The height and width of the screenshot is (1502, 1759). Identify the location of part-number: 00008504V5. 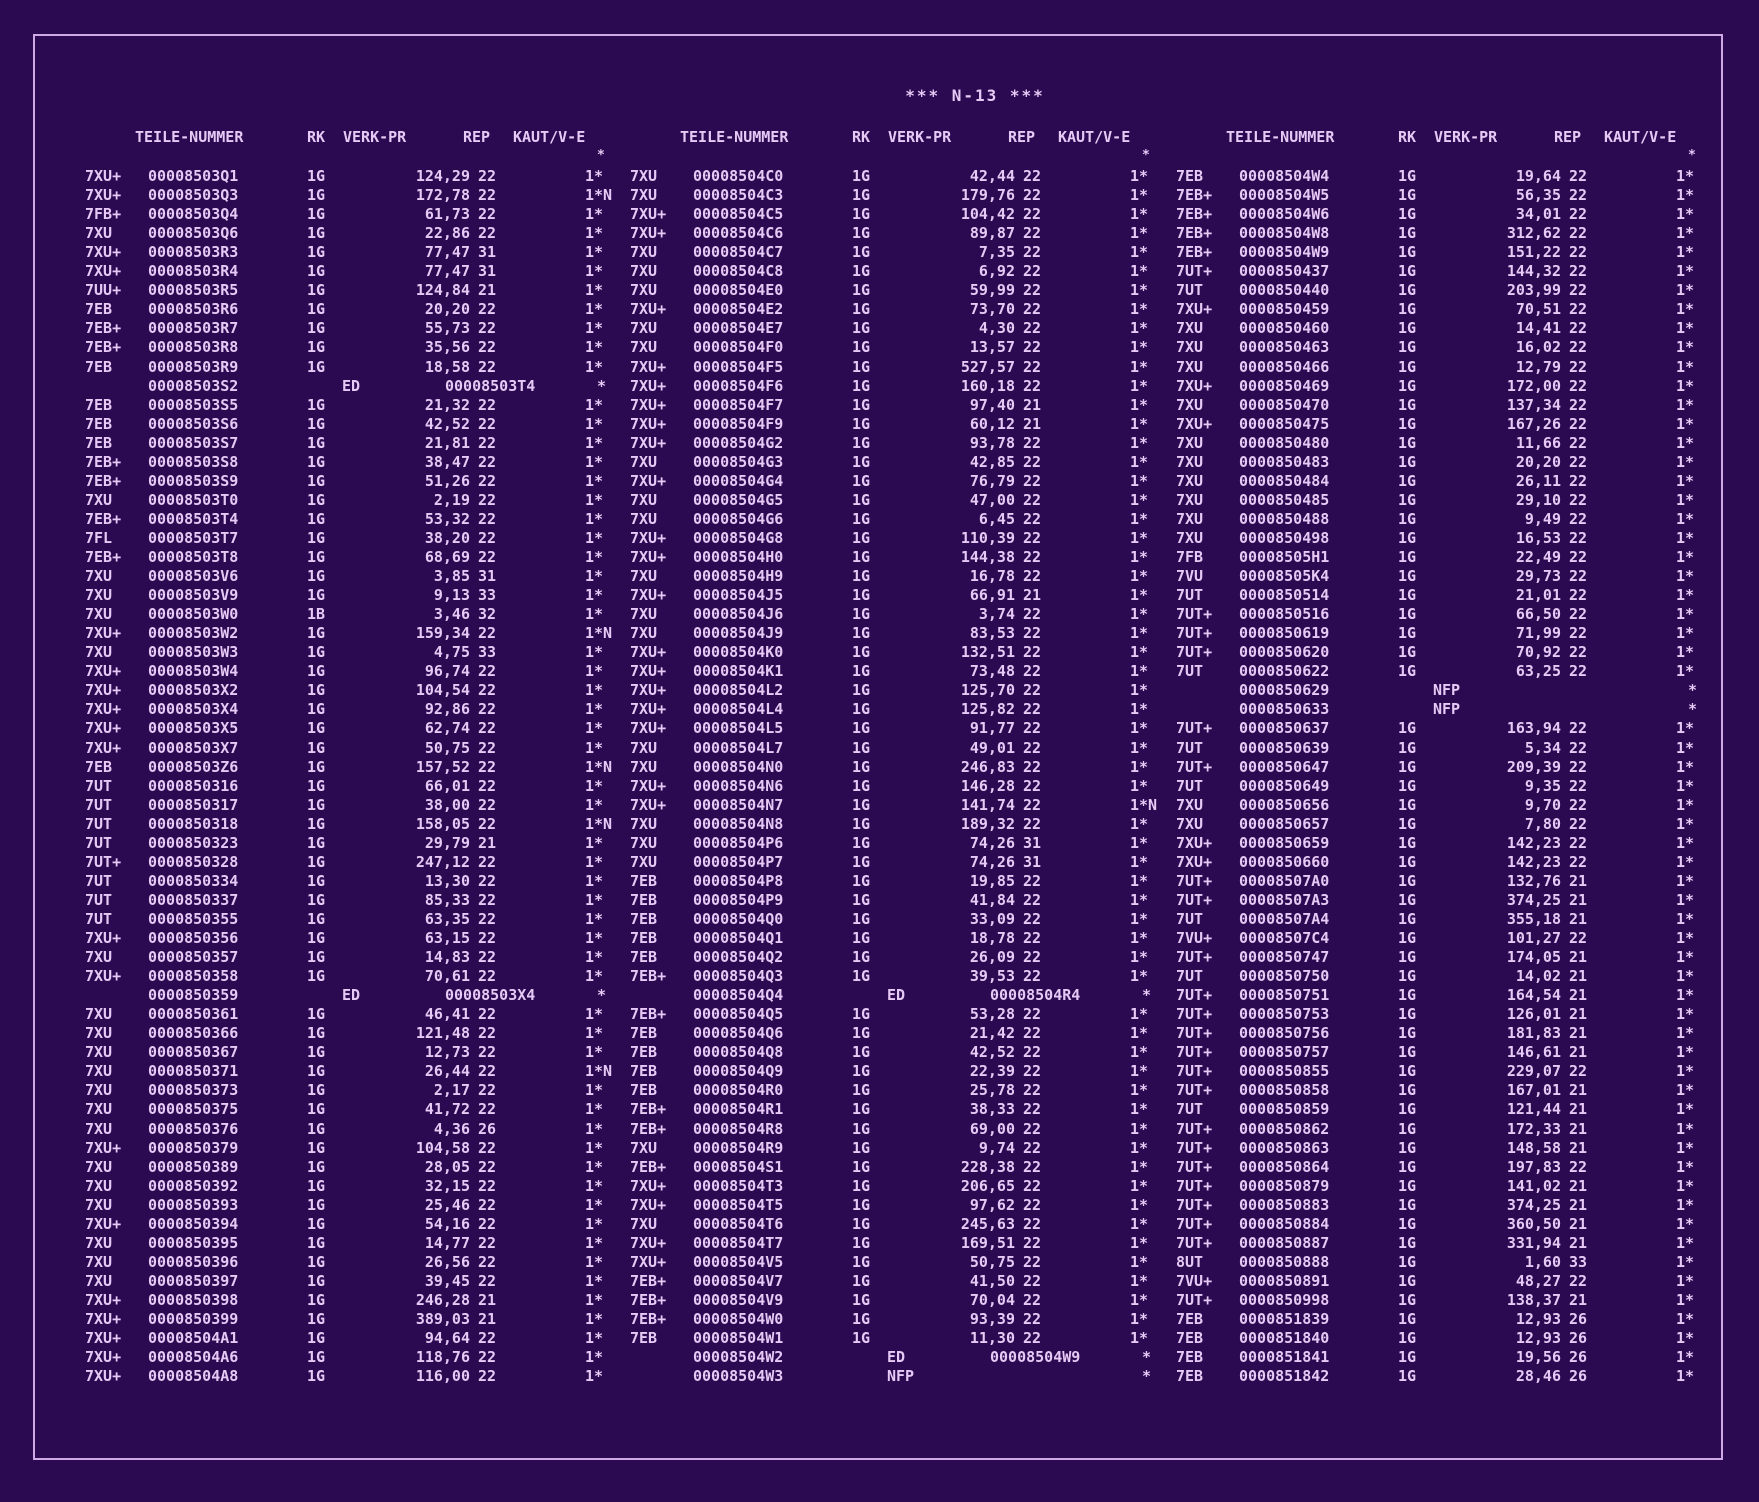
(738, 1261).